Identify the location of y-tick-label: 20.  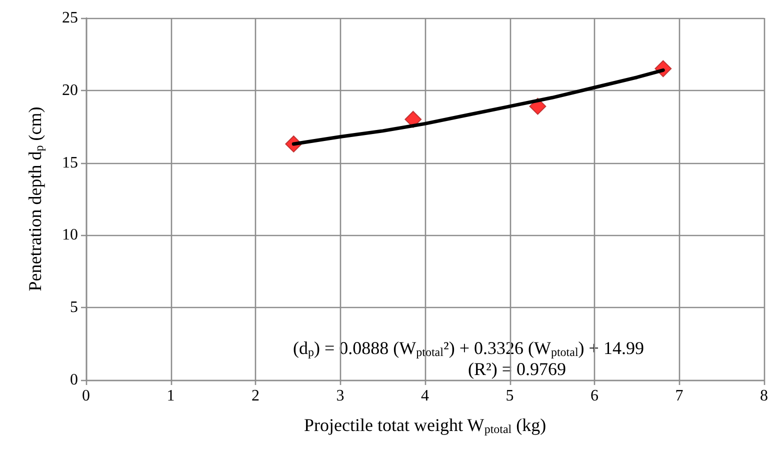
(70, 90).